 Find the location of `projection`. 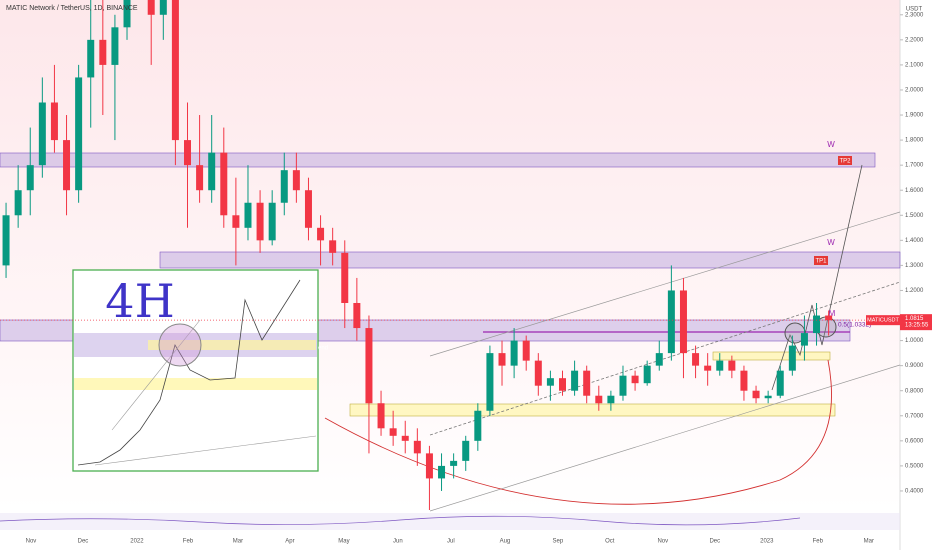

projection is located at coordinates (817, 277).